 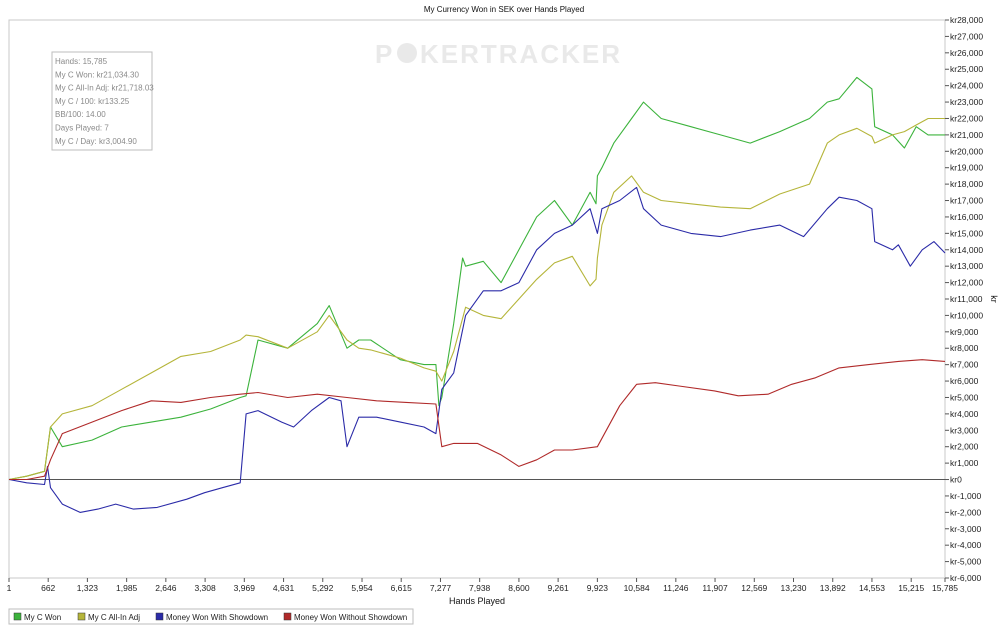 I want to click on x-tick-label: 7,938, so click(x=480, y=588).